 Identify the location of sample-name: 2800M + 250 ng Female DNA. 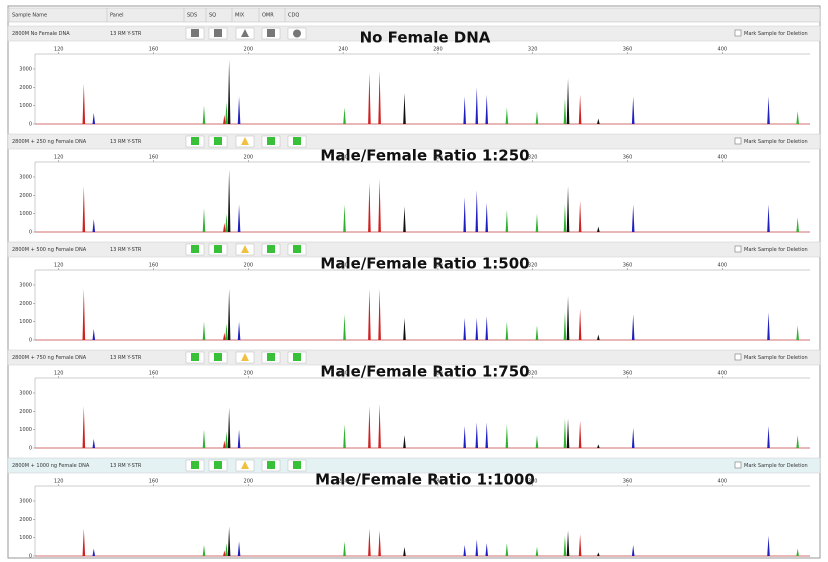
(49, 142).